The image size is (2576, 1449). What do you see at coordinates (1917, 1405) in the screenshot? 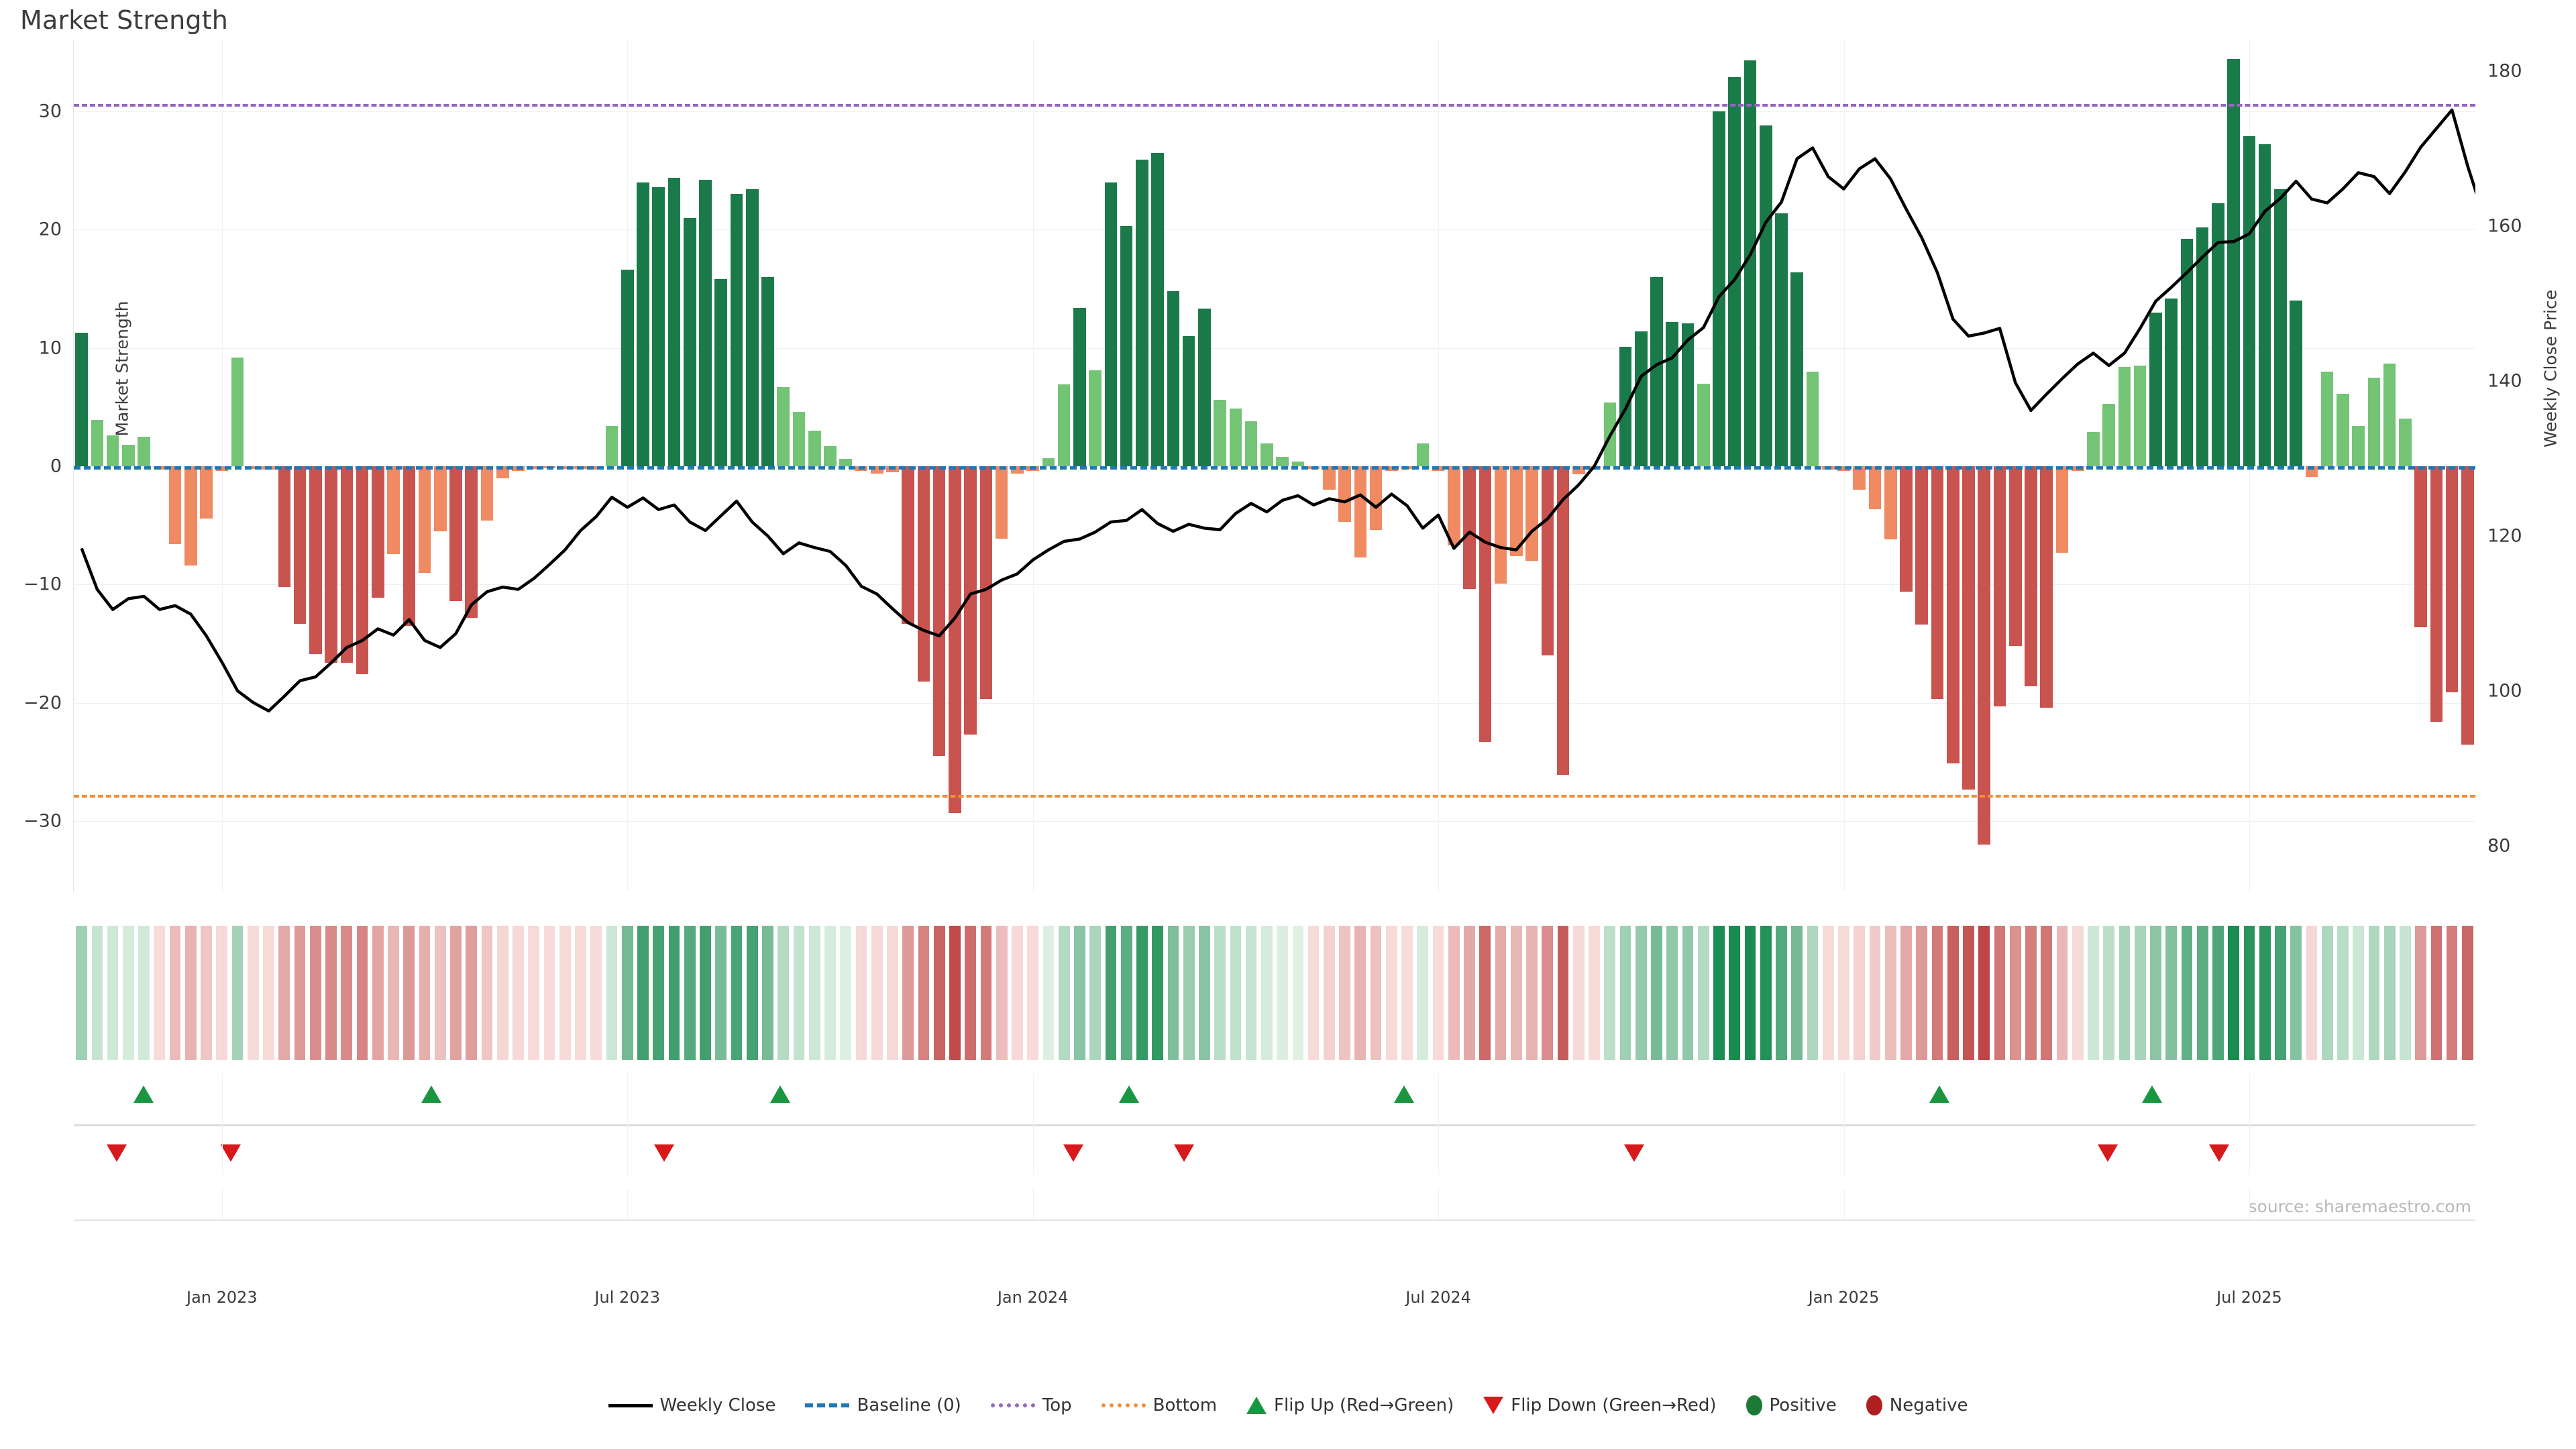
I see `legend-item-negative: Negative` at bounding box center [1917, 1405].